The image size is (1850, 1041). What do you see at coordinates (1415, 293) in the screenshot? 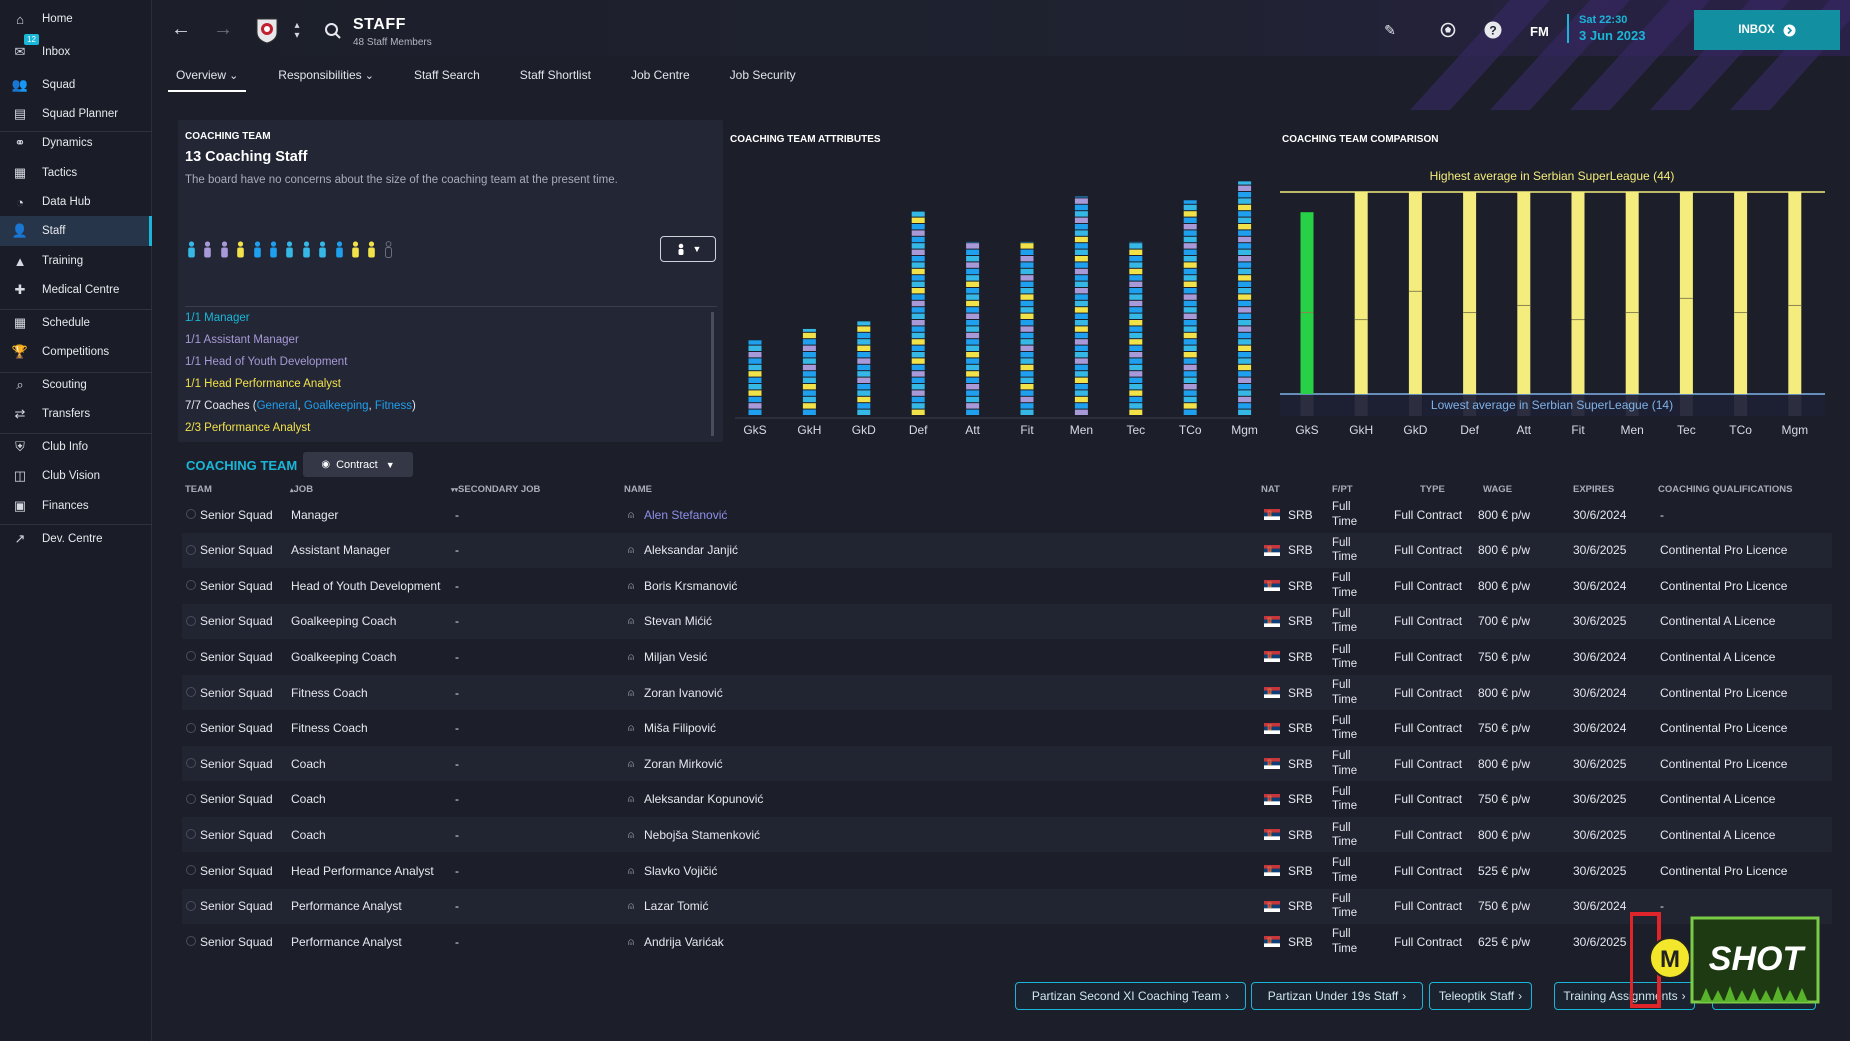
I see `comparison-bar-gkd` at bounding box center [1415, 293].